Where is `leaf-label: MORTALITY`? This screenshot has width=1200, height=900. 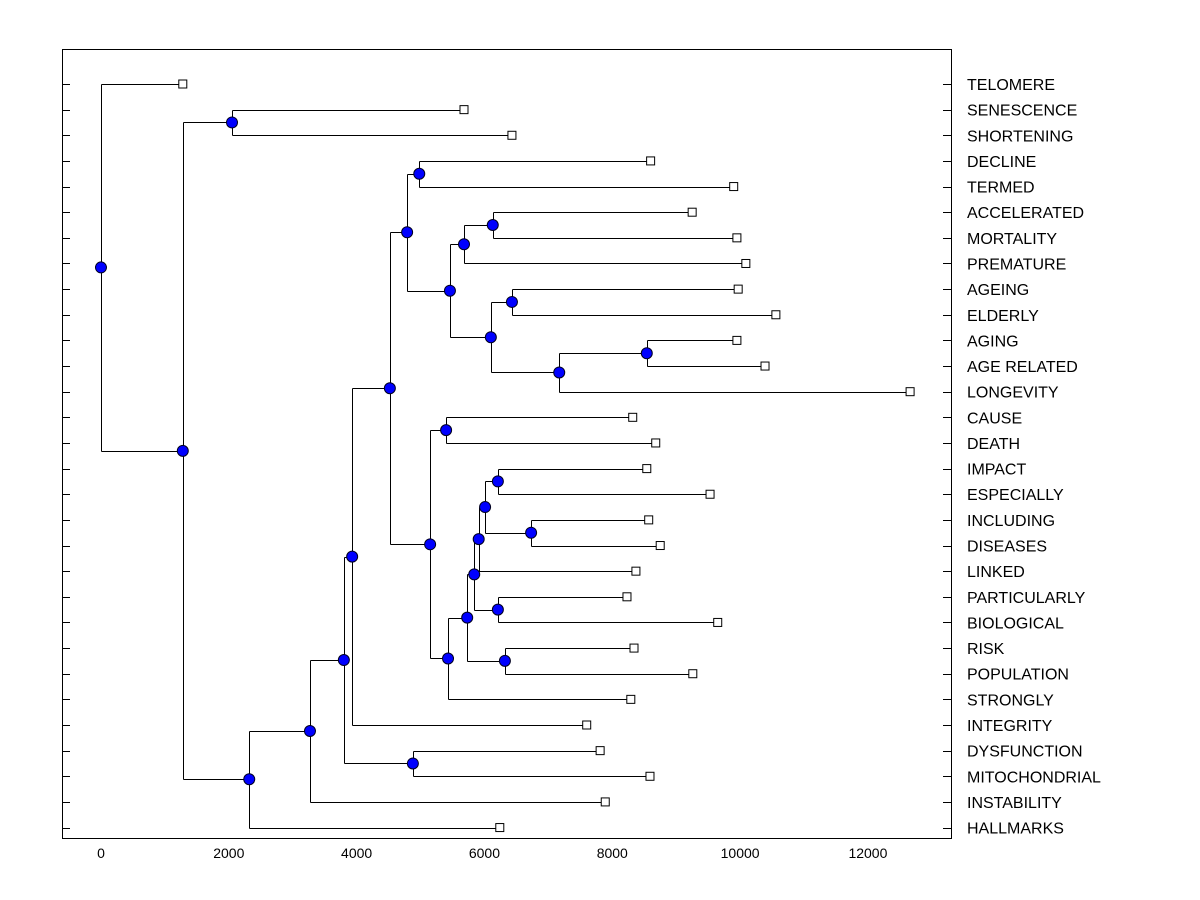 leaf-label: MORTALITY is located at coordinates (1012, 239).